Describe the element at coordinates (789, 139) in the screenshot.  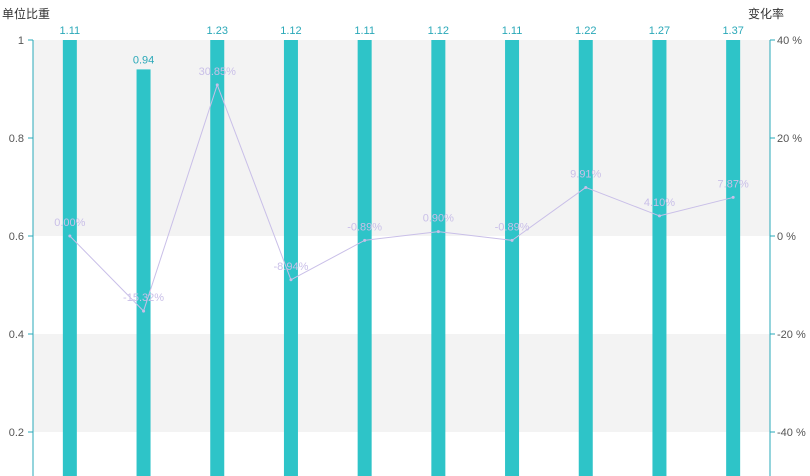
I see `y-right-tick-label: 20 %` at that location.